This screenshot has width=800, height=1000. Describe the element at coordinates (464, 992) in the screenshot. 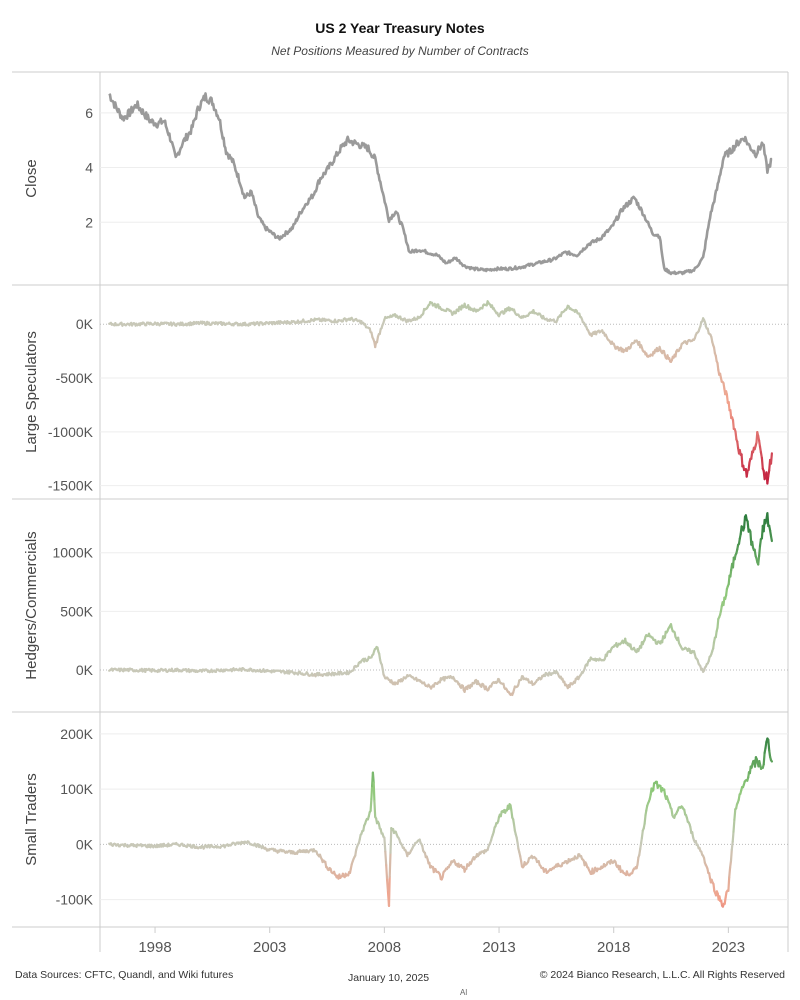

I see `footer-mark: Al` at that location.